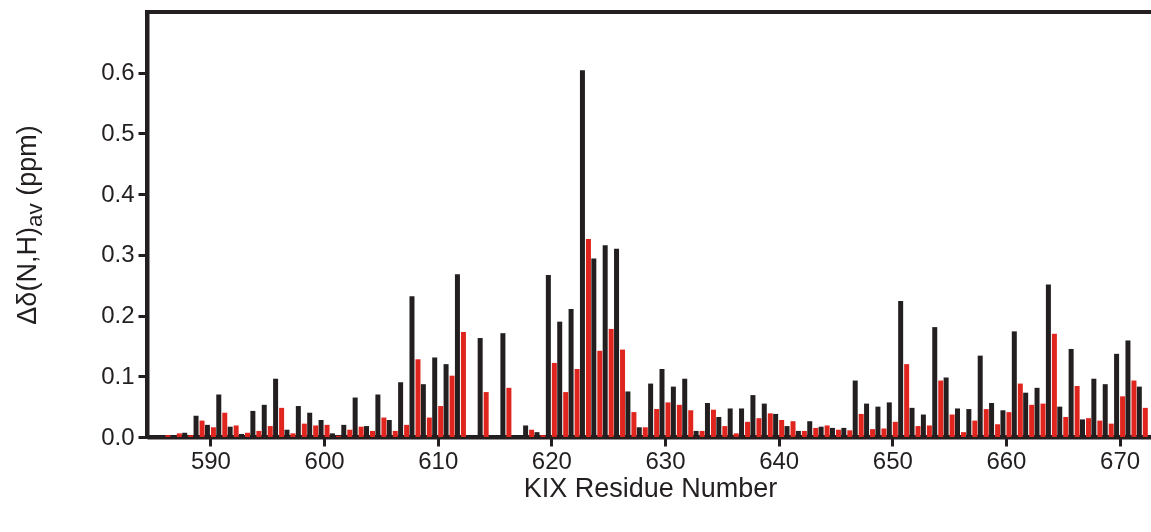  Describe the element at coordinates (118, 315) in the screenshot. I see `y-tick-label: 0.2` at that location.